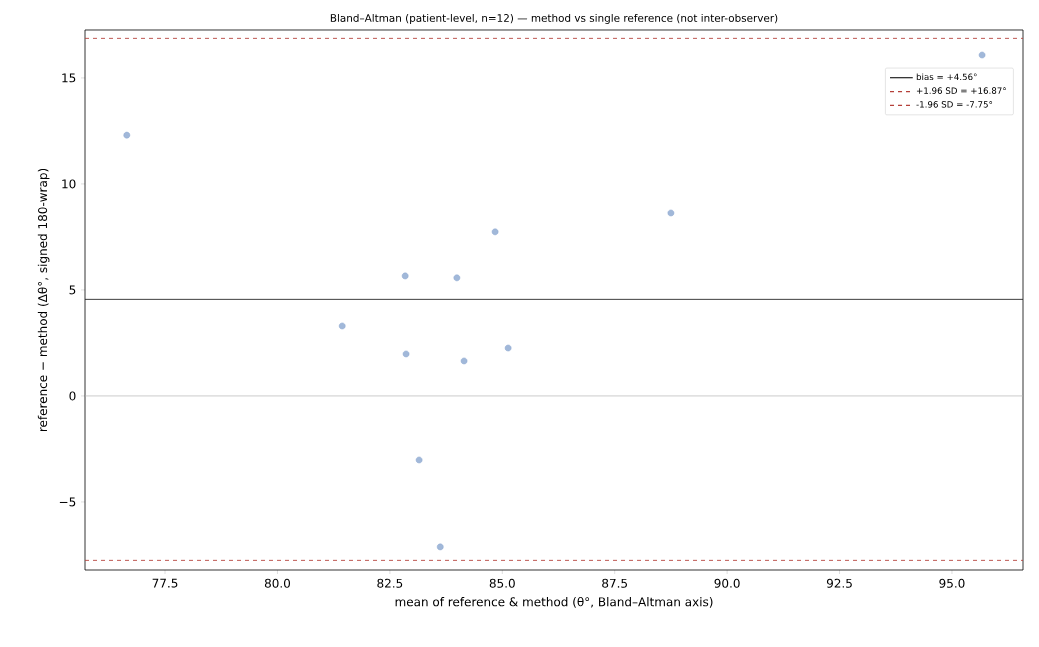 Image resolution: width=1039 pixels, height=647 pixels. Describe the element at coordinates (954, 104) in the screenshot. I see `legend-label: -1.96 SD = -7.75°` at that location.